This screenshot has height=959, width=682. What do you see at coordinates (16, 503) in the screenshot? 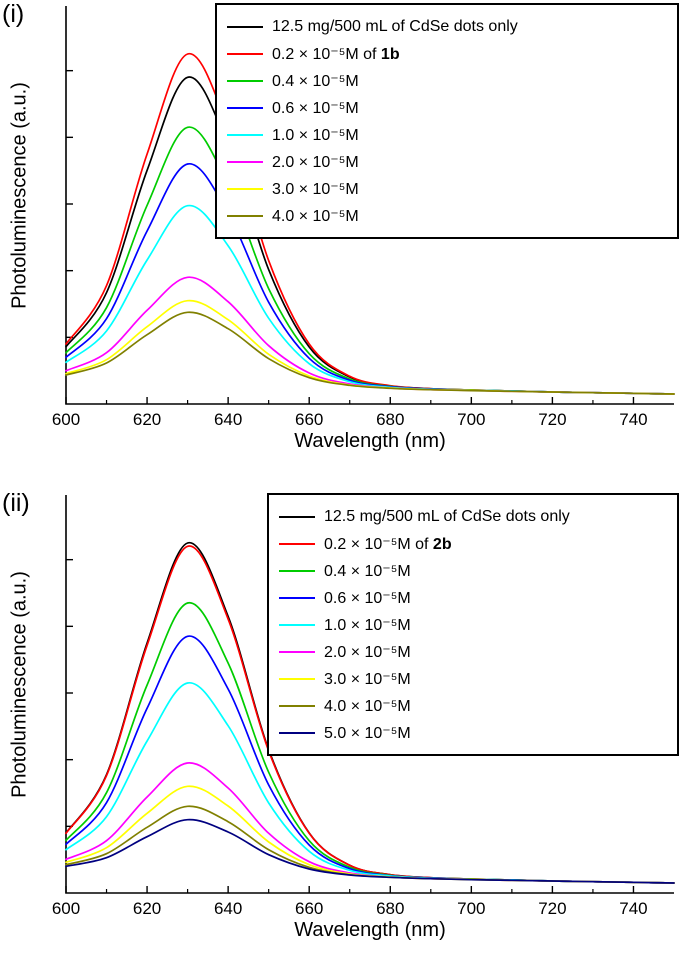
I see `panel-label: (ii)` at bounding box center [16, 503].